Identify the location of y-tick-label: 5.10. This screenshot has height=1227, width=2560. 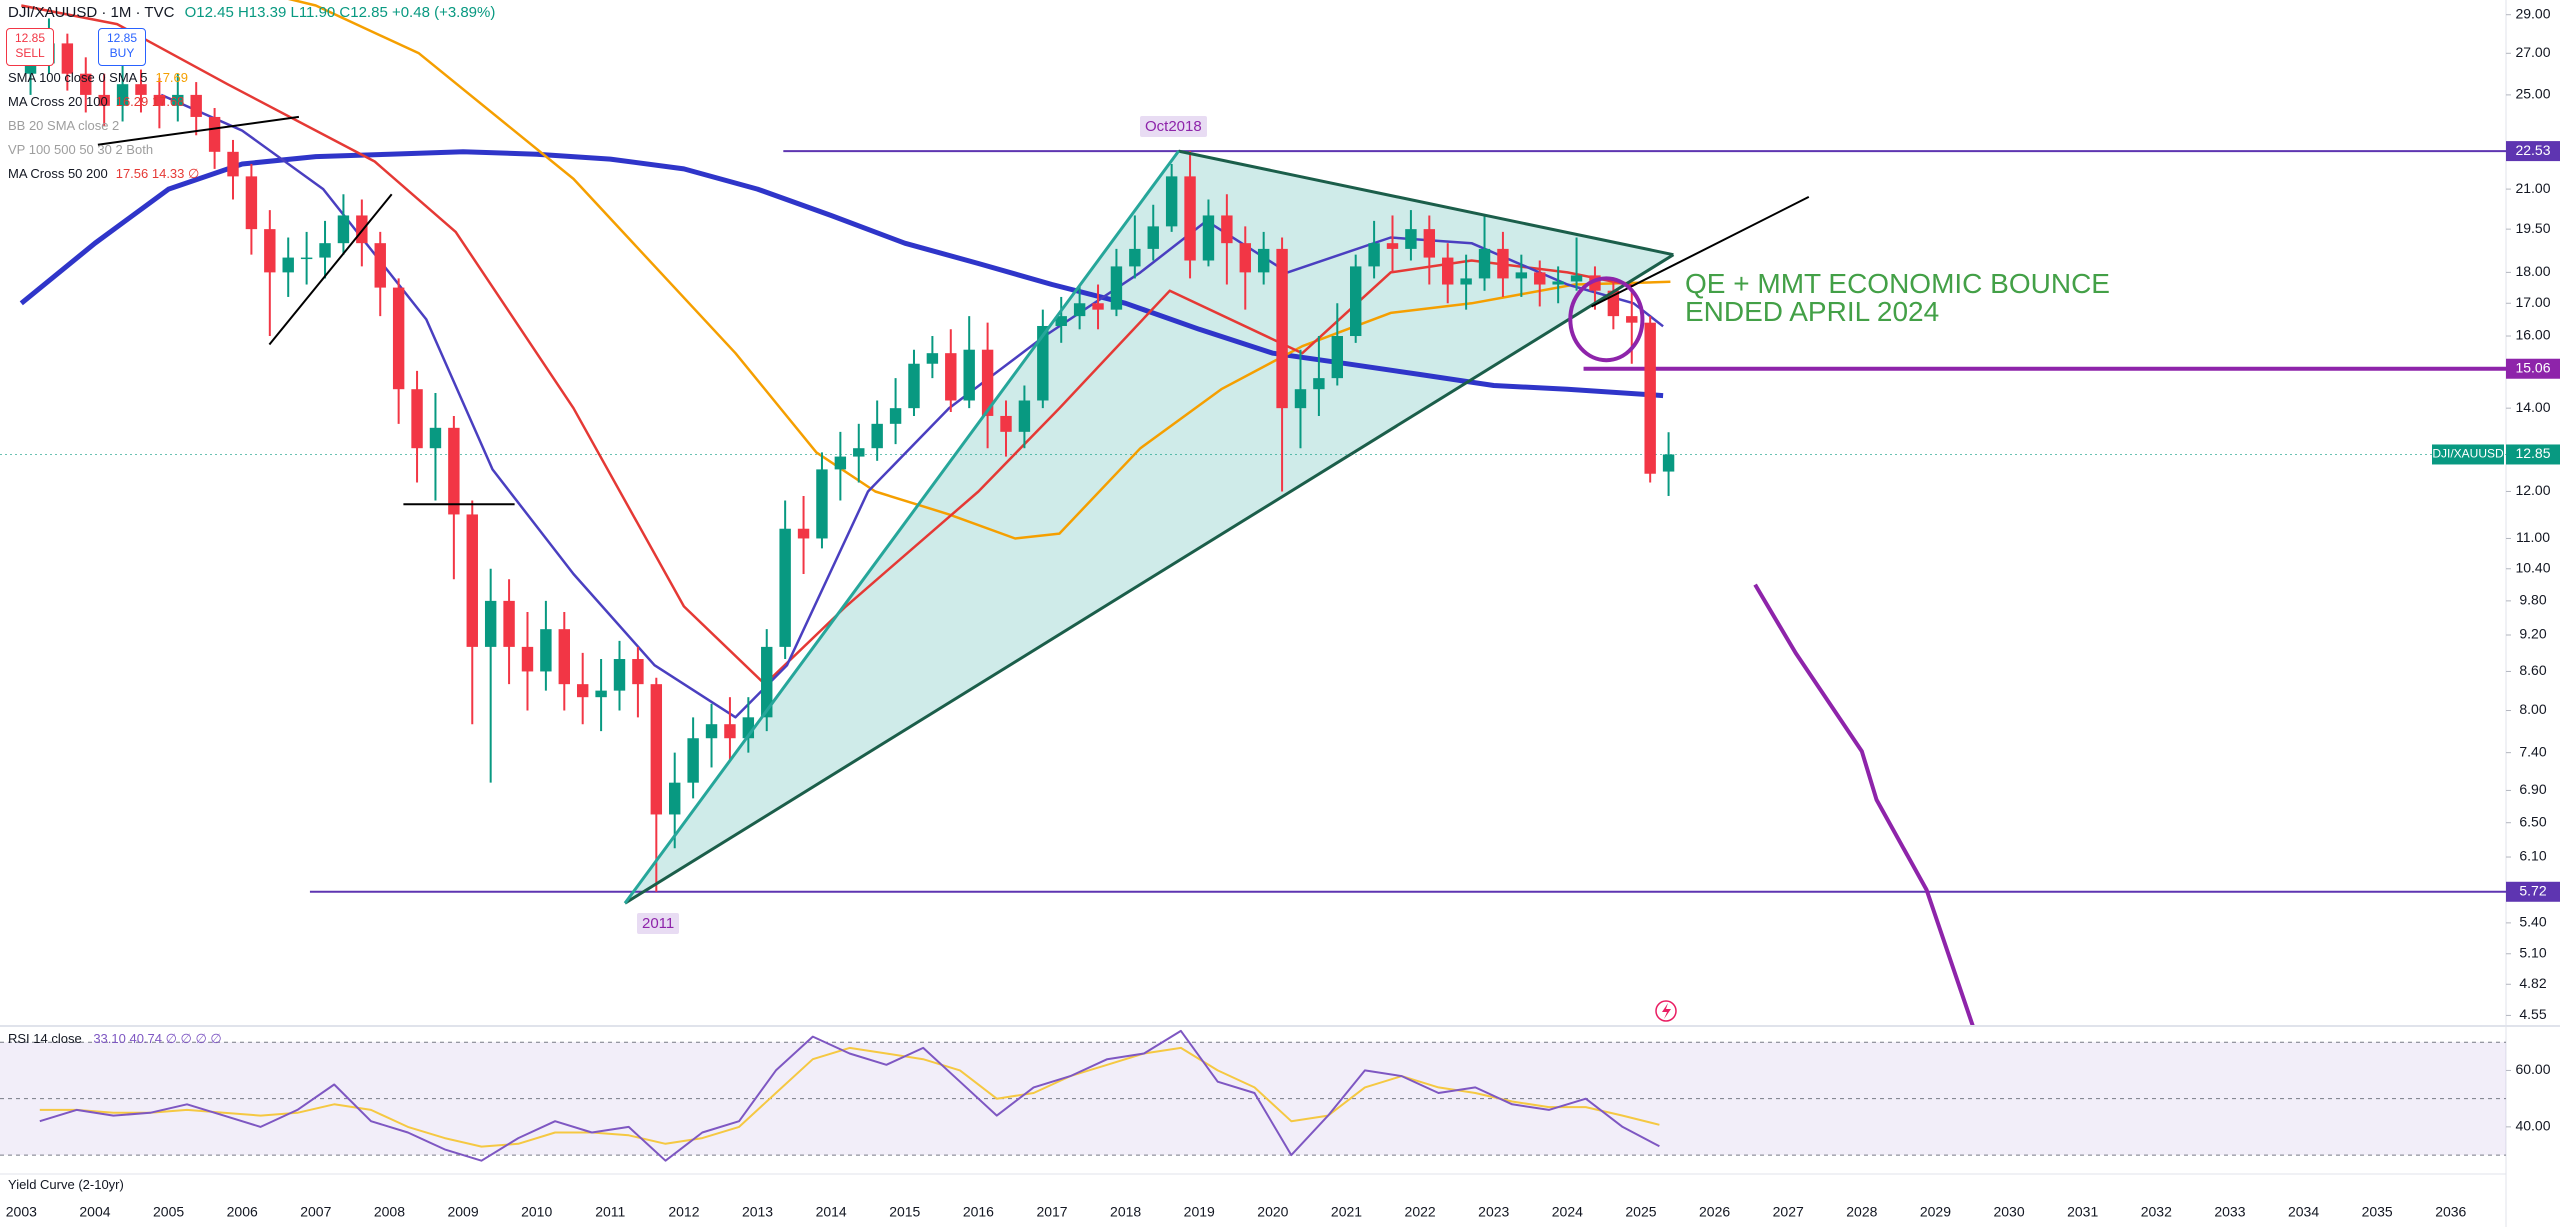
(2532, 952).